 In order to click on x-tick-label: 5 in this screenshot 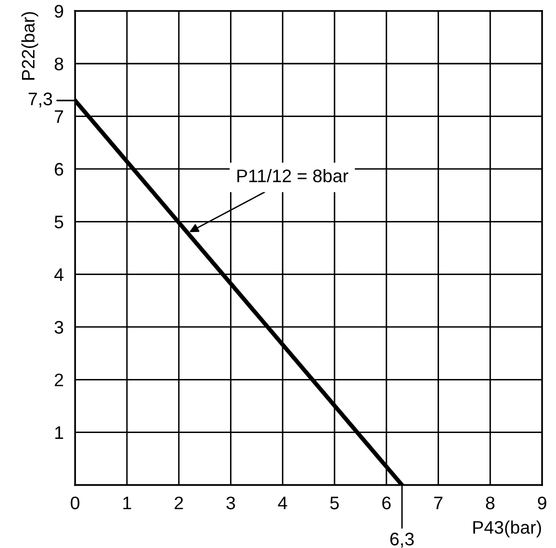, I will do `click(334, 503)`.